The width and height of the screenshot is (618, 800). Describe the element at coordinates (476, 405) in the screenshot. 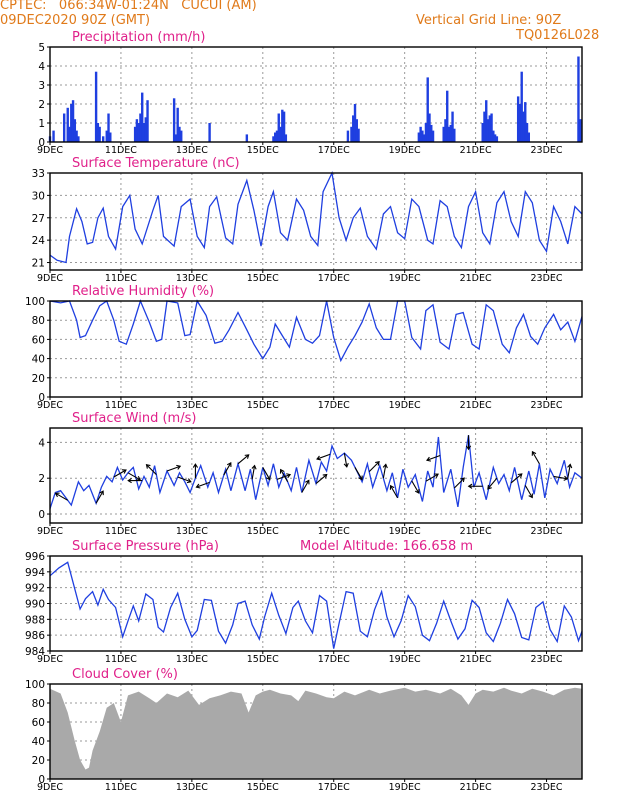

I see `rh-xtick-label: 21DEC` at that location.